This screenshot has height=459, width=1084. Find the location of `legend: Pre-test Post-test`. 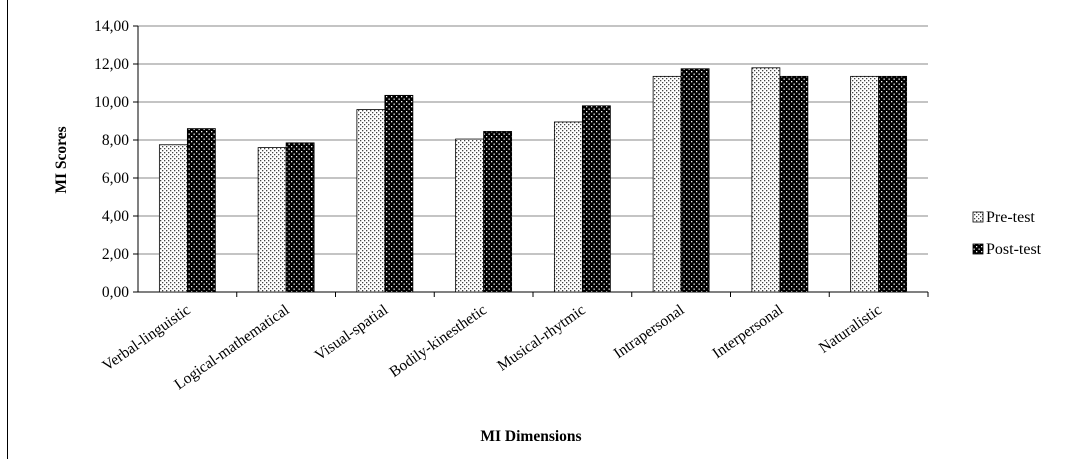

legend: Pre-test Post-test is located at coordinates (1007, 233).